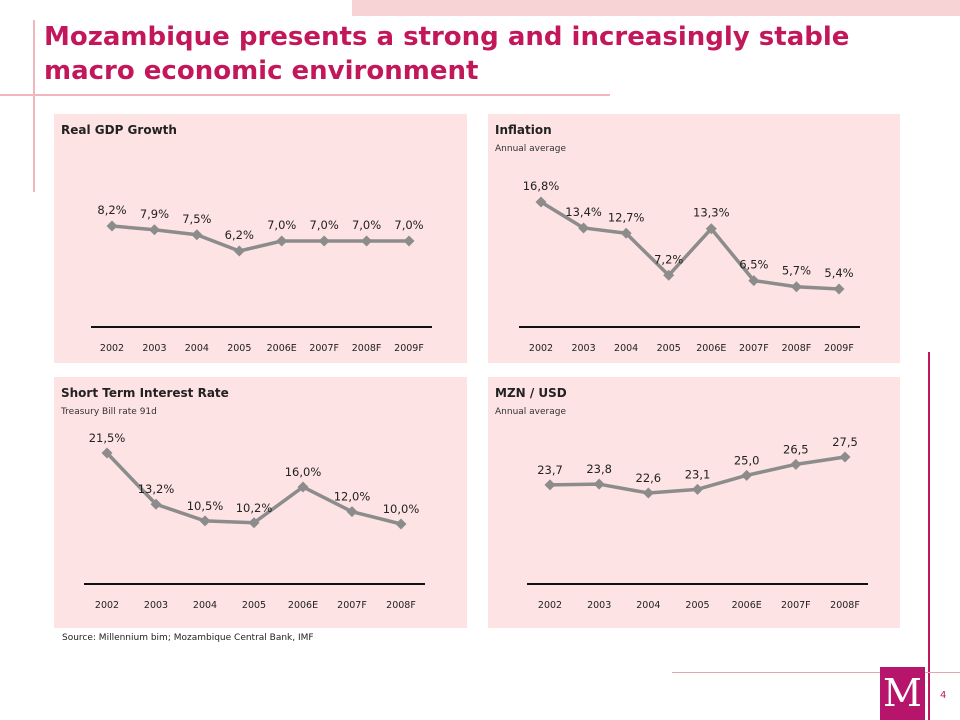  I want to click on data-label: 27,5, so click(845, 442).